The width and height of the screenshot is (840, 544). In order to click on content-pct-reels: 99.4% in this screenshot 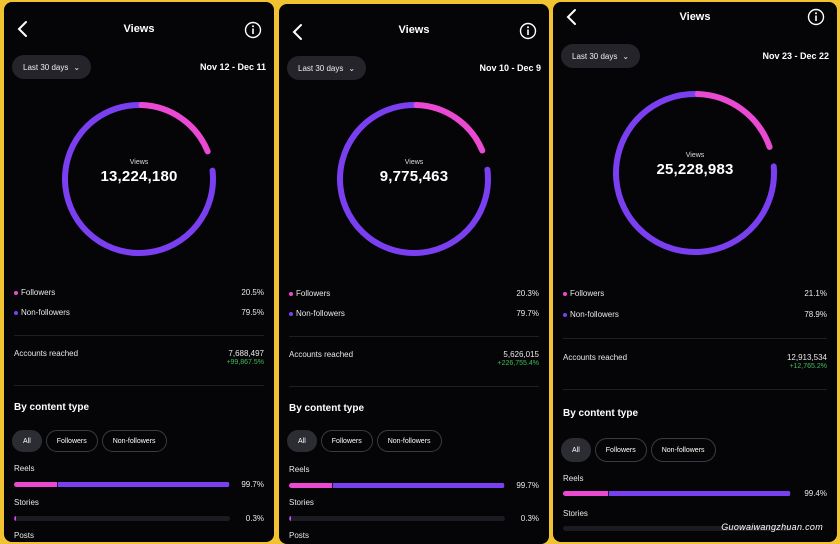, I will do `click(815, 493)`.